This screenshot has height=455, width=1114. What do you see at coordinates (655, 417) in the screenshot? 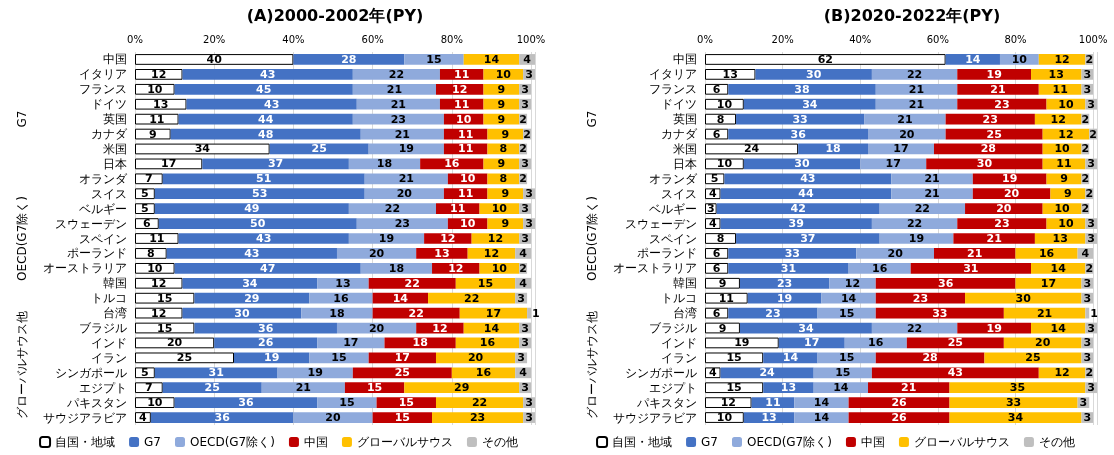
I see `y-tick-label: サウジアラビア` at bounding box center [655, 417].